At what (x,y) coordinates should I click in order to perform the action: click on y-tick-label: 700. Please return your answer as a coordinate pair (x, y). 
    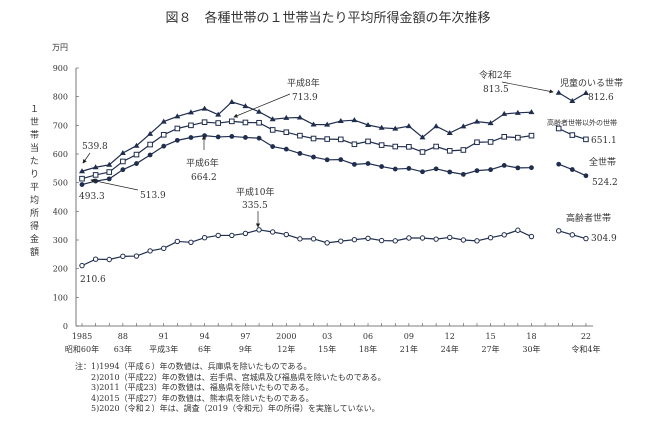
    Looking at the image, I should click on (60, 125).